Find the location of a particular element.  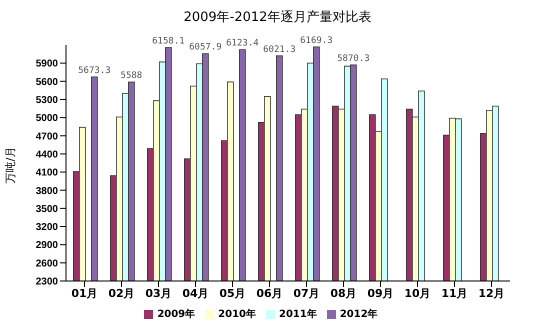

y-axis-title: 万吨/月 is located at coordinates (10, 165).